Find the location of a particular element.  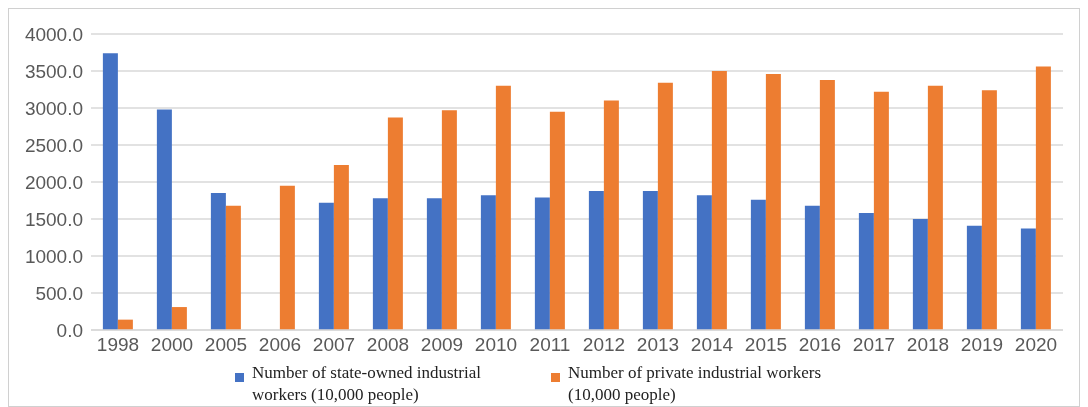

y-tick-label: 2000.0 is located at coordinates (53, 182).